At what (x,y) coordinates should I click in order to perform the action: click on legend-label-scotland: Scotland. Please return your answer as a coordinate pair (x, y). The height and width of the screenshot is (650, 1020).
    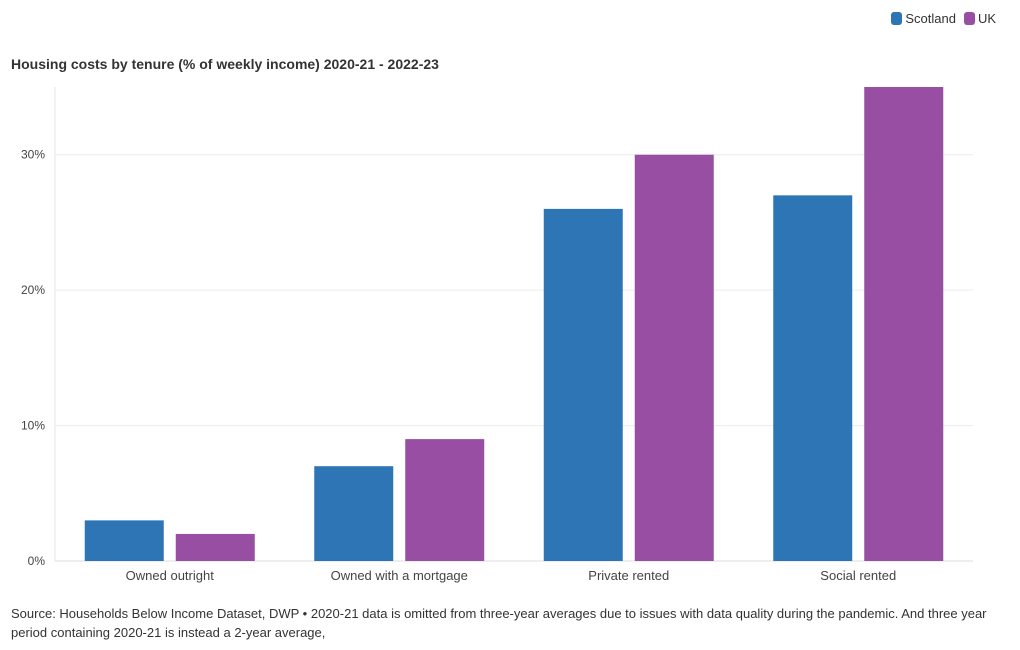
    Looking at the image, I should click on (930, 18).